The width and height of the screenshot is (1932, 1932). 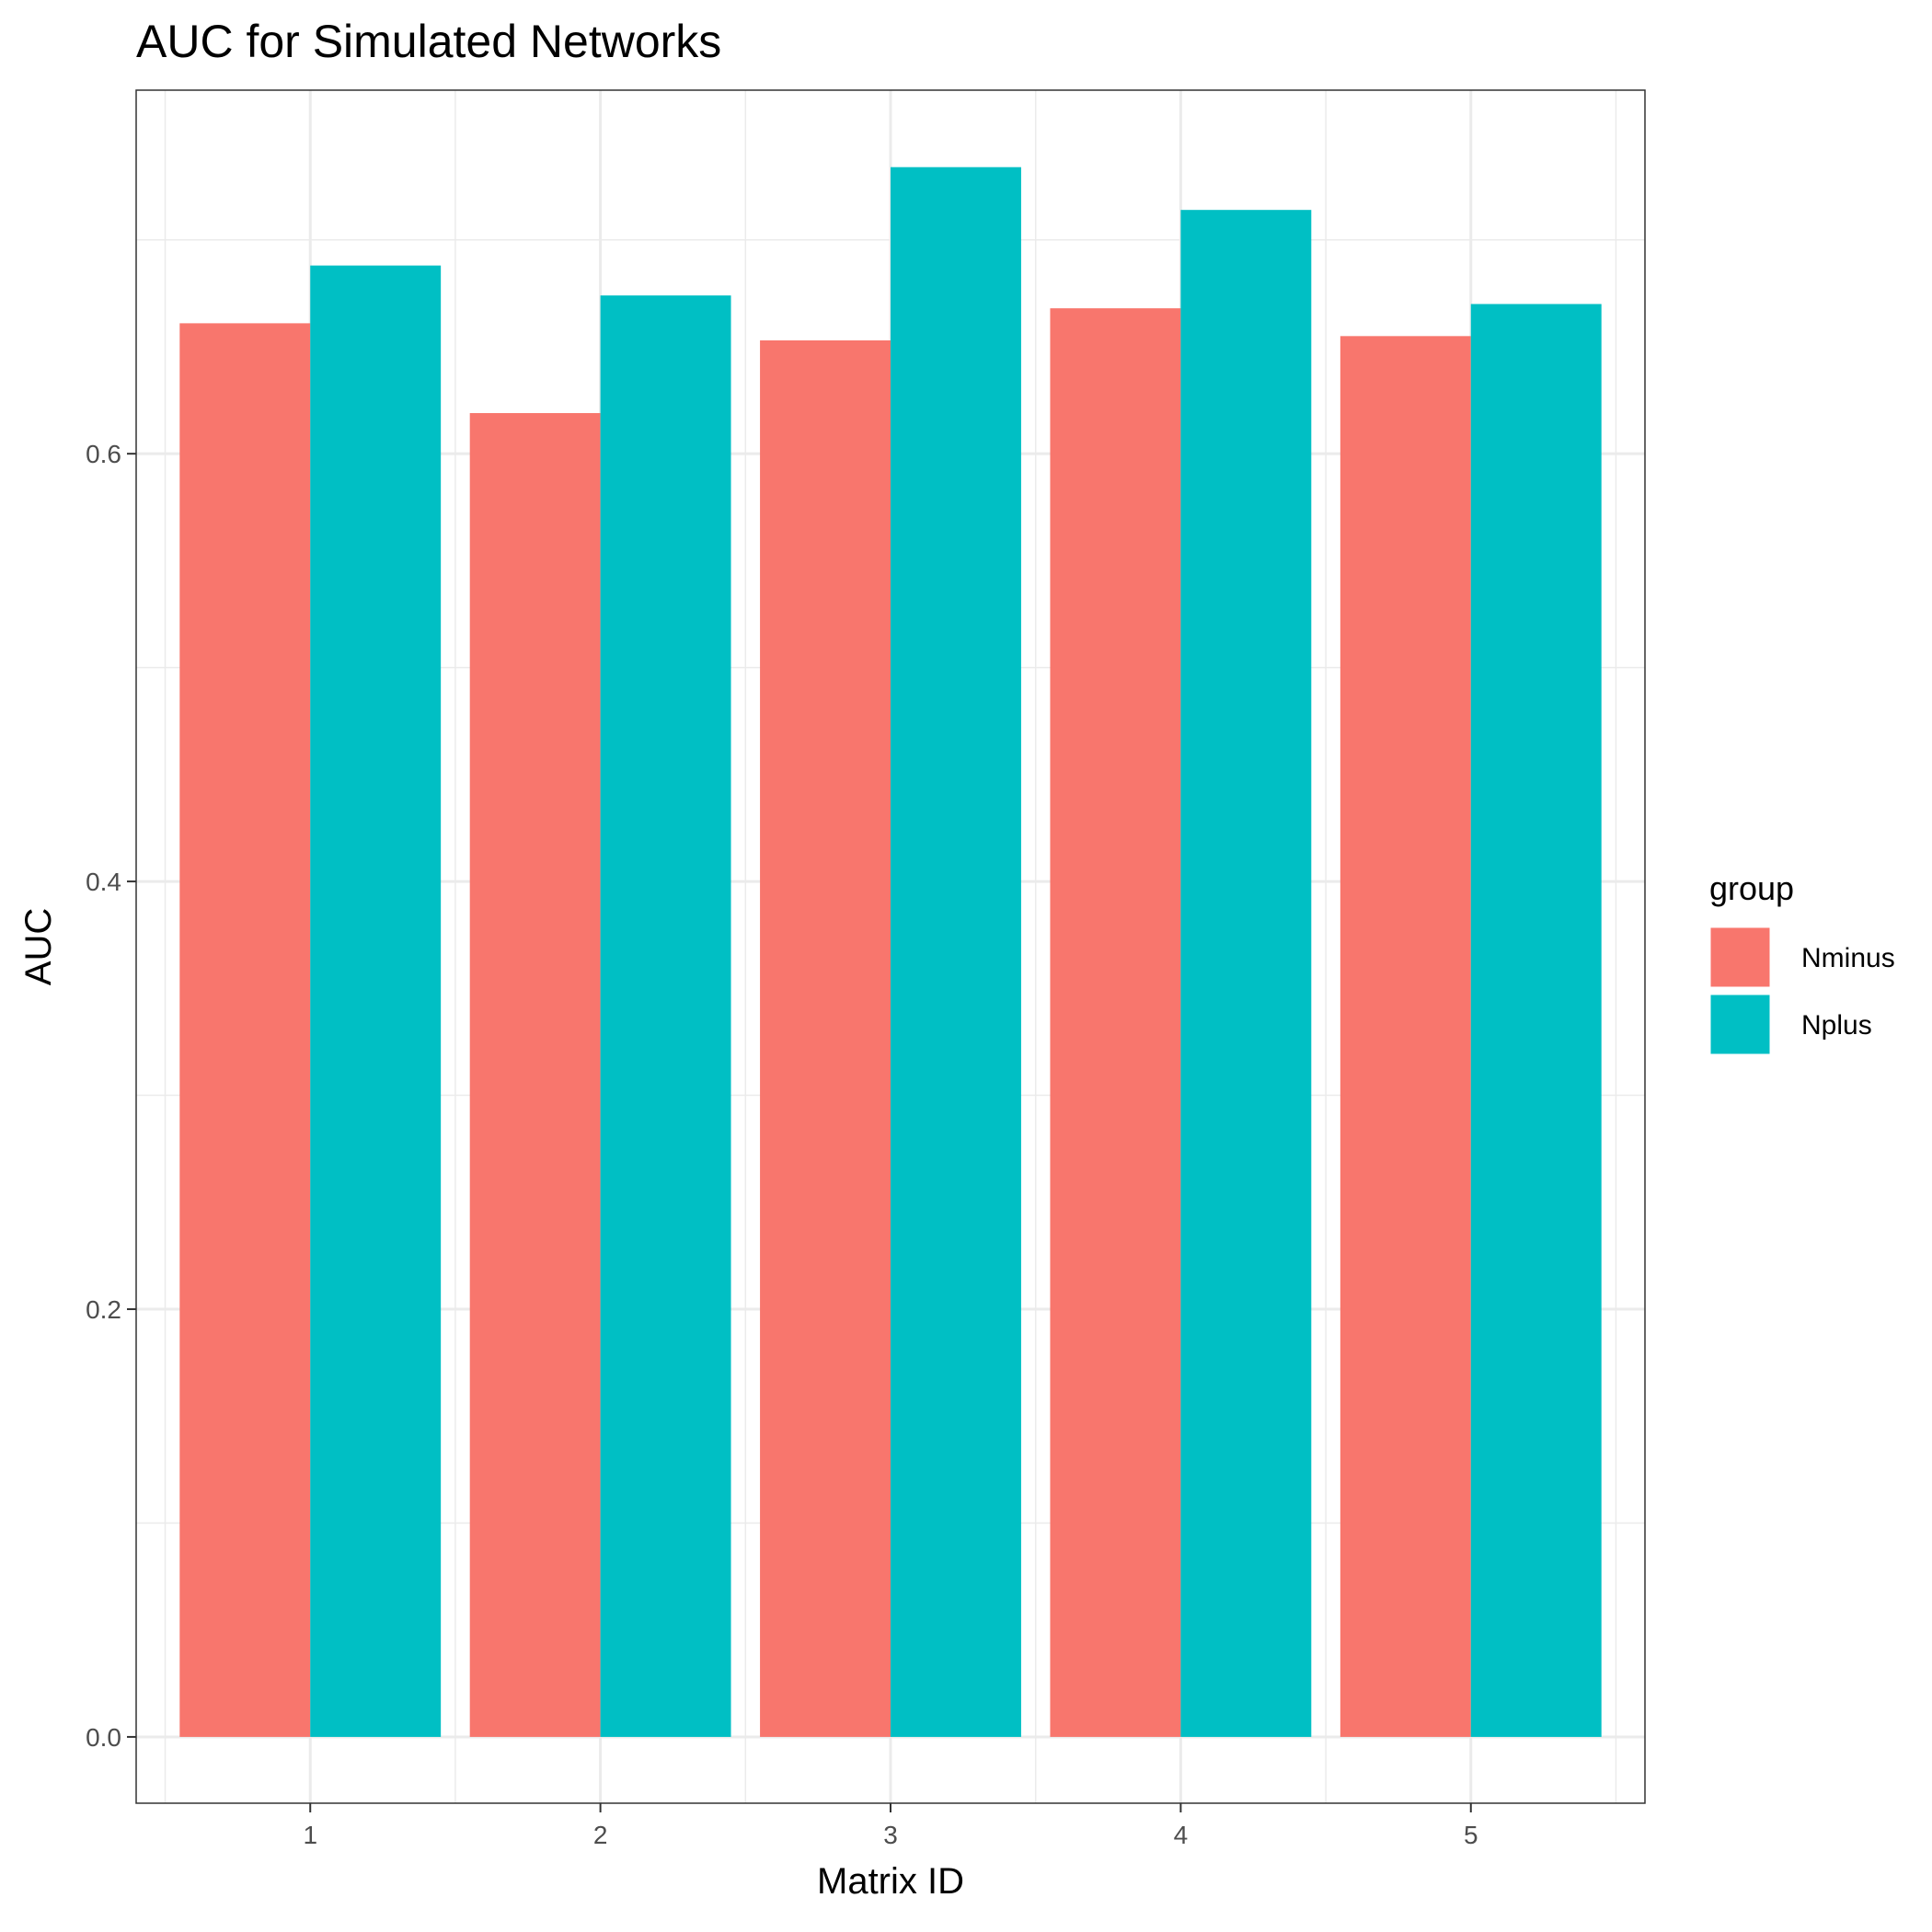 I want to click on y-tick-label: 0.2, so click(x=103, y=1309).